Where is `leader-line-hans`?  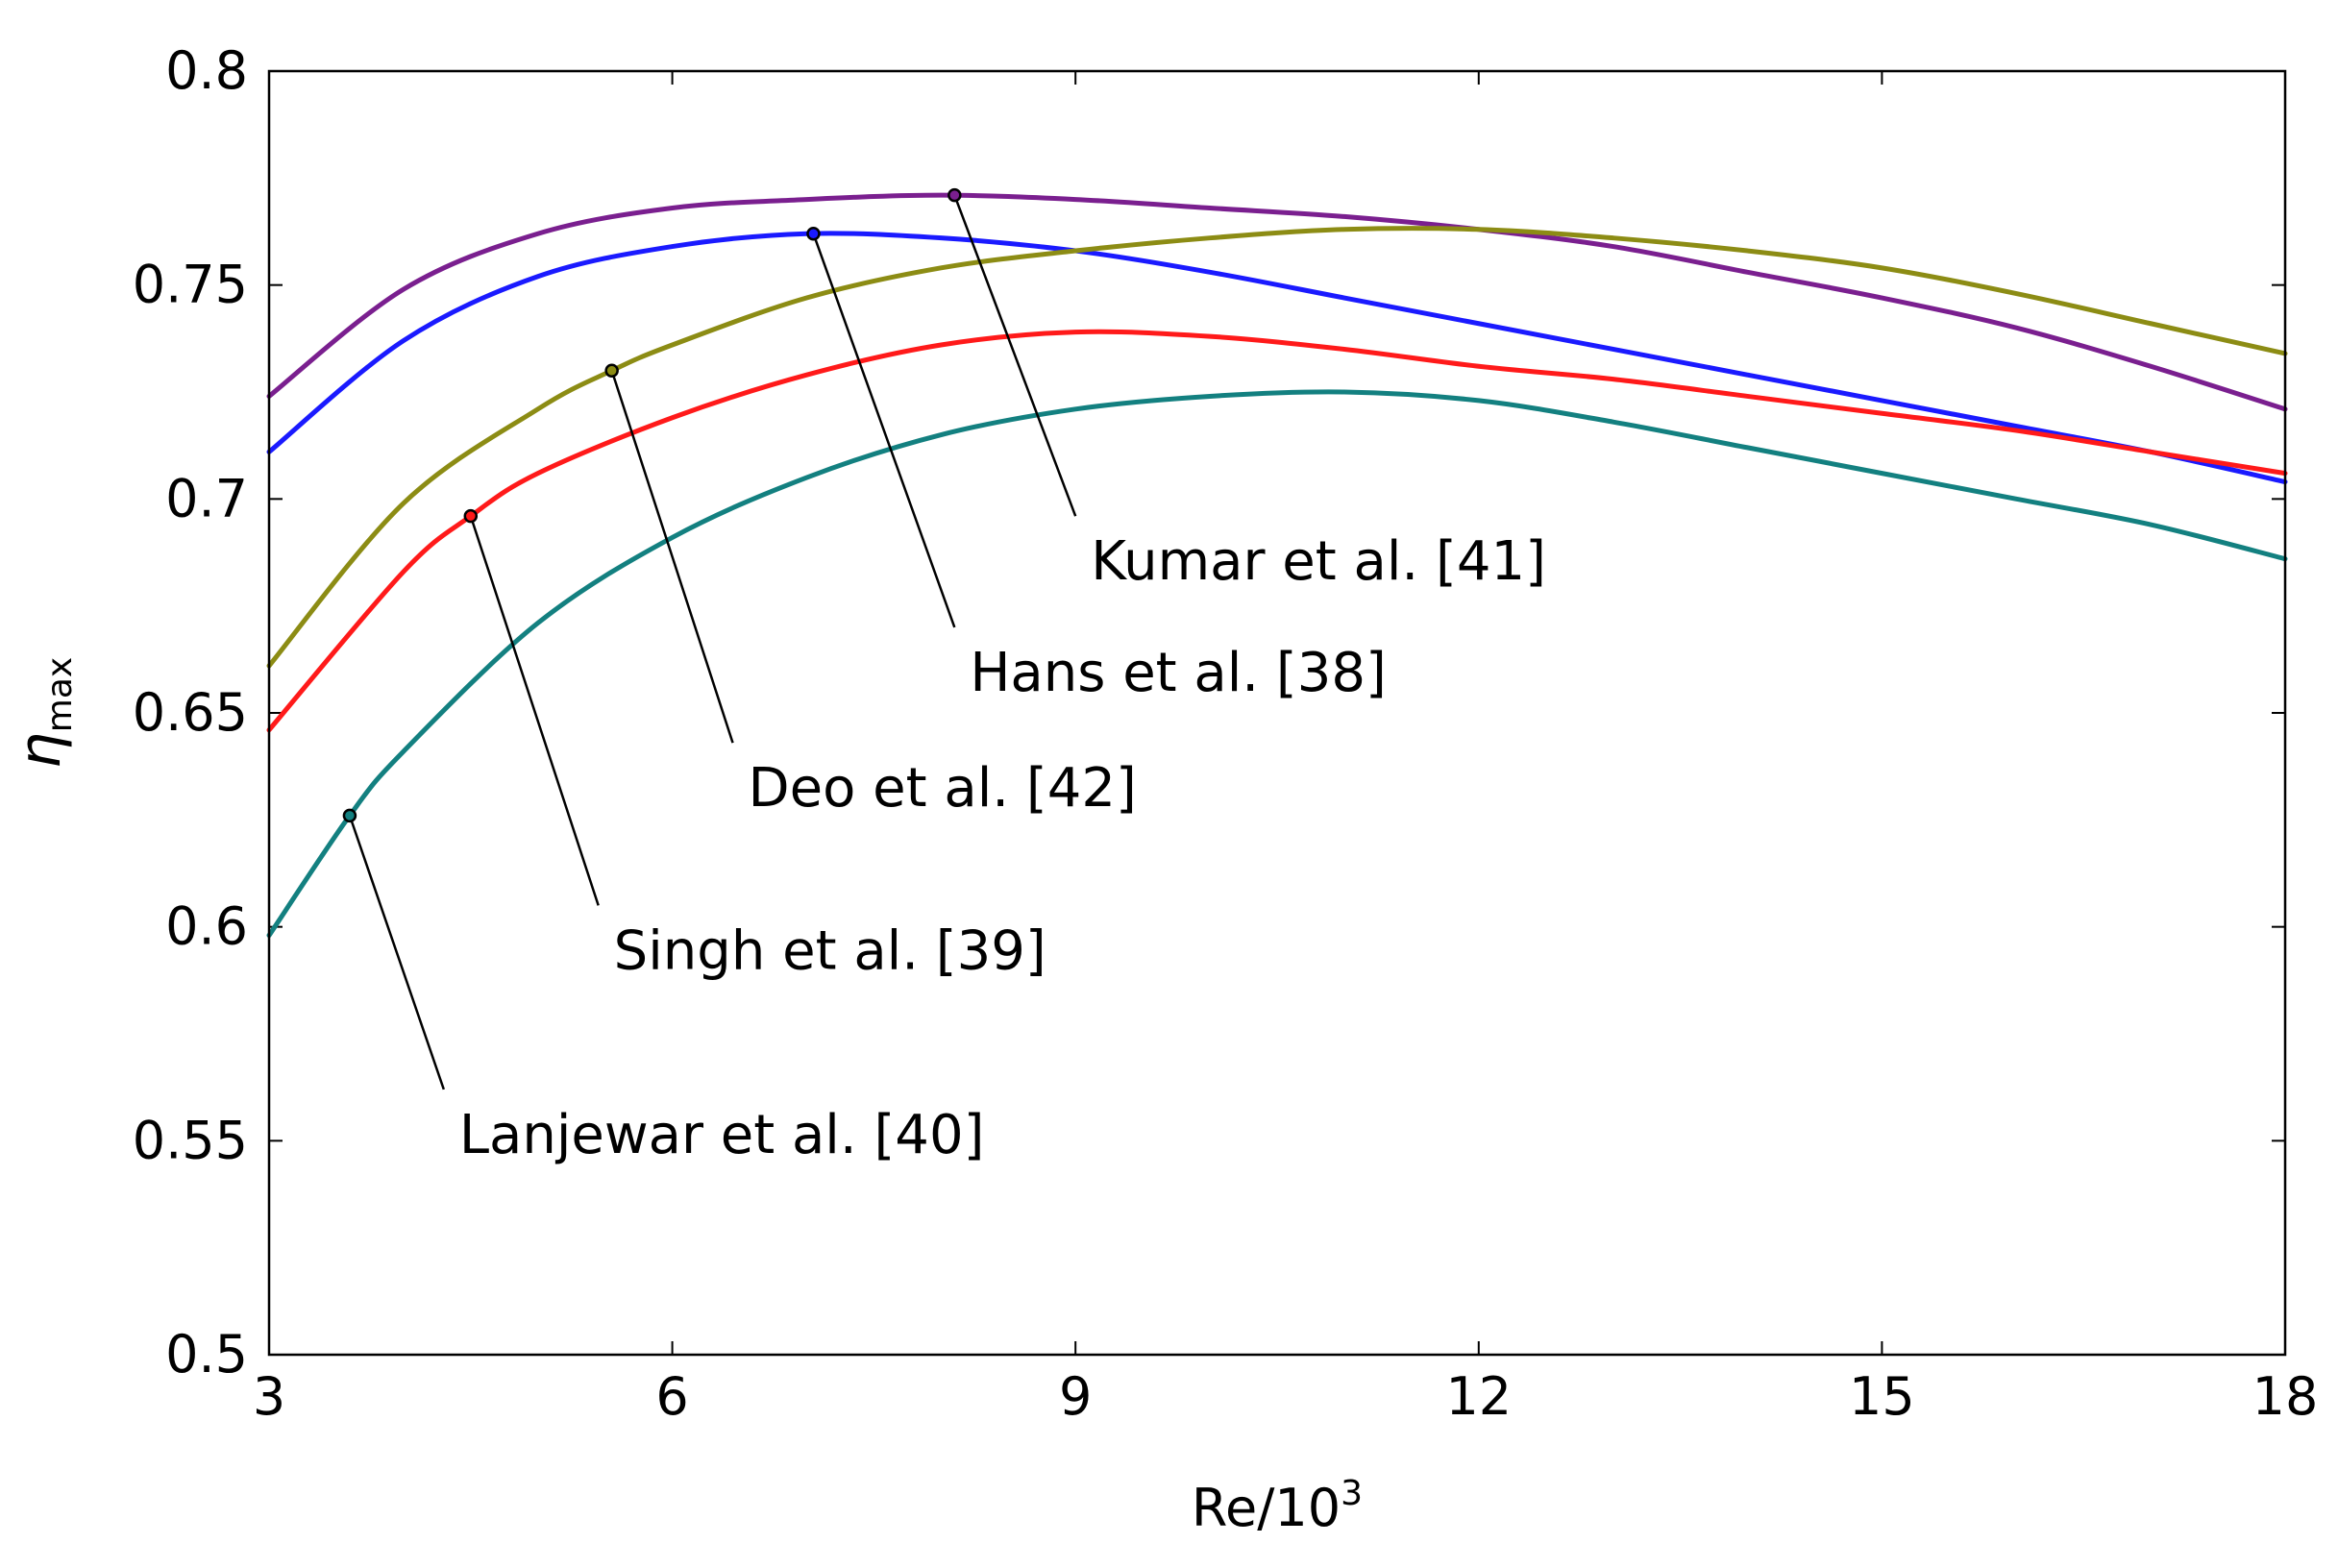
leader-line-hans is located at coordinates (884, 431).